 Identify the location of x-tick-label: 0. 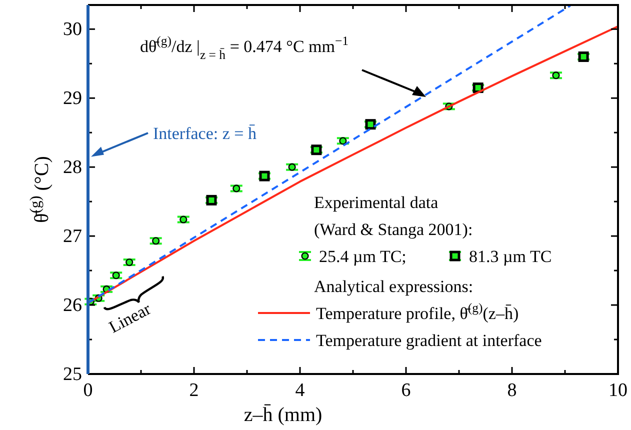
(88, 390).